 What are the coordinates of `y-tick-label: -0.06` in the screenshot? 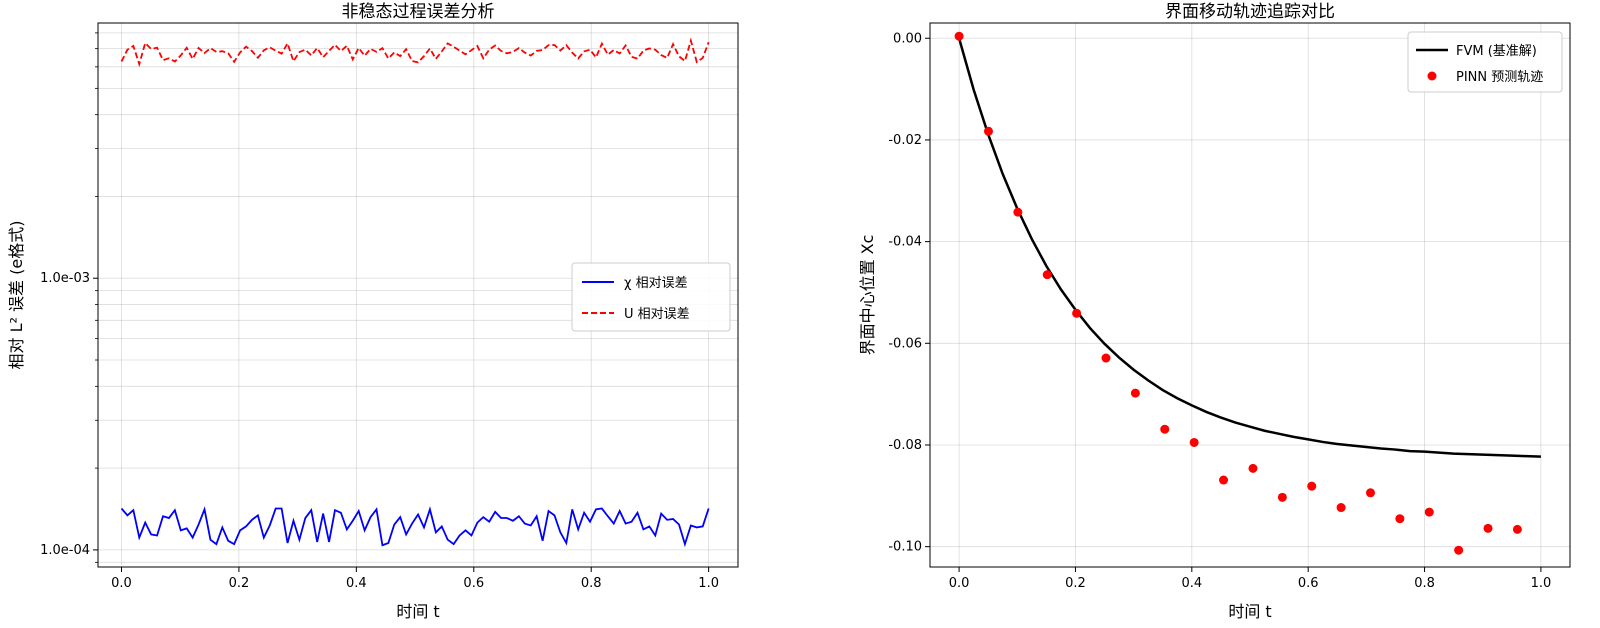 It's located at (905, 343).